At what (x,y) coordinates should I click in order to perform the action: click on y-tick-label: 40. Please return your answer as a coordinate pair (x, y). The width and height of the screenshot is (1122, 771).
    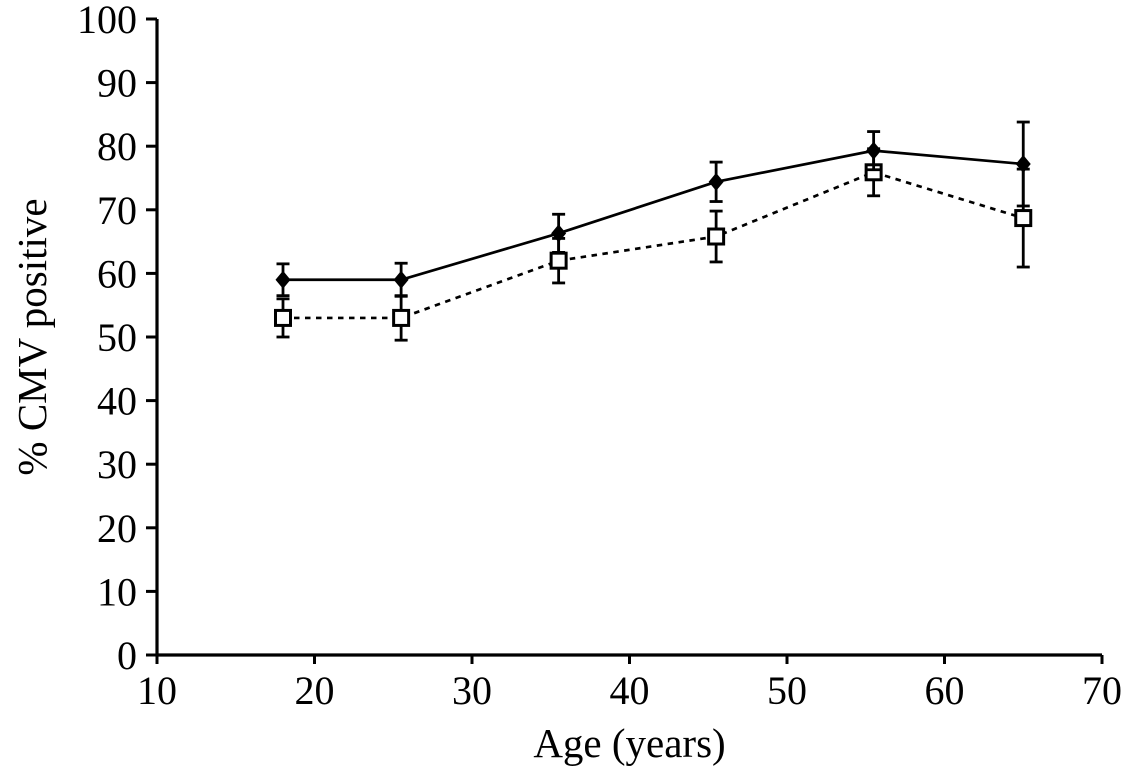
    Looking at the image, I should click on (117, 401).